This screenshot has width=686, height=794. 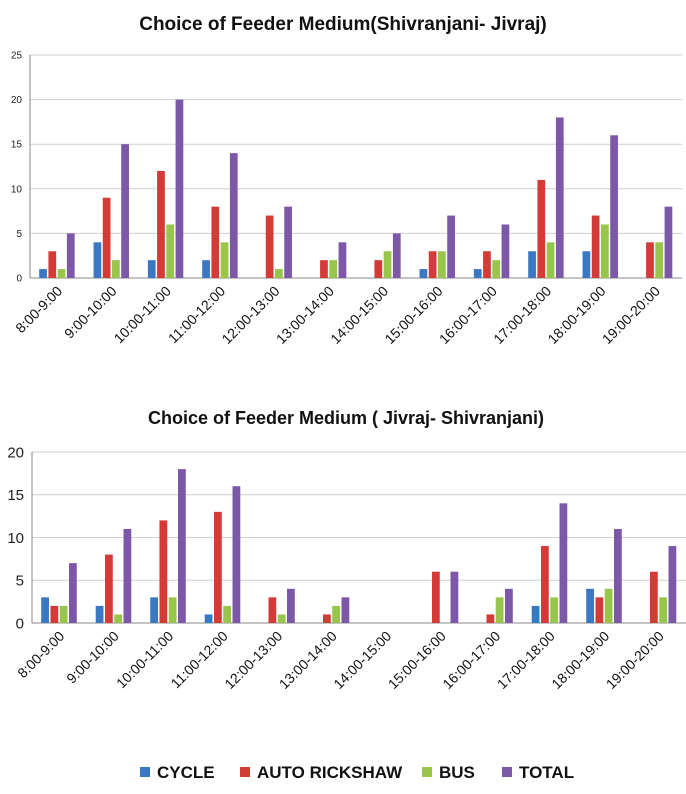 I want to click on legend: CYCLE AUTO RICKSHAW BUS TOTAL, so click(x=357, y=772).